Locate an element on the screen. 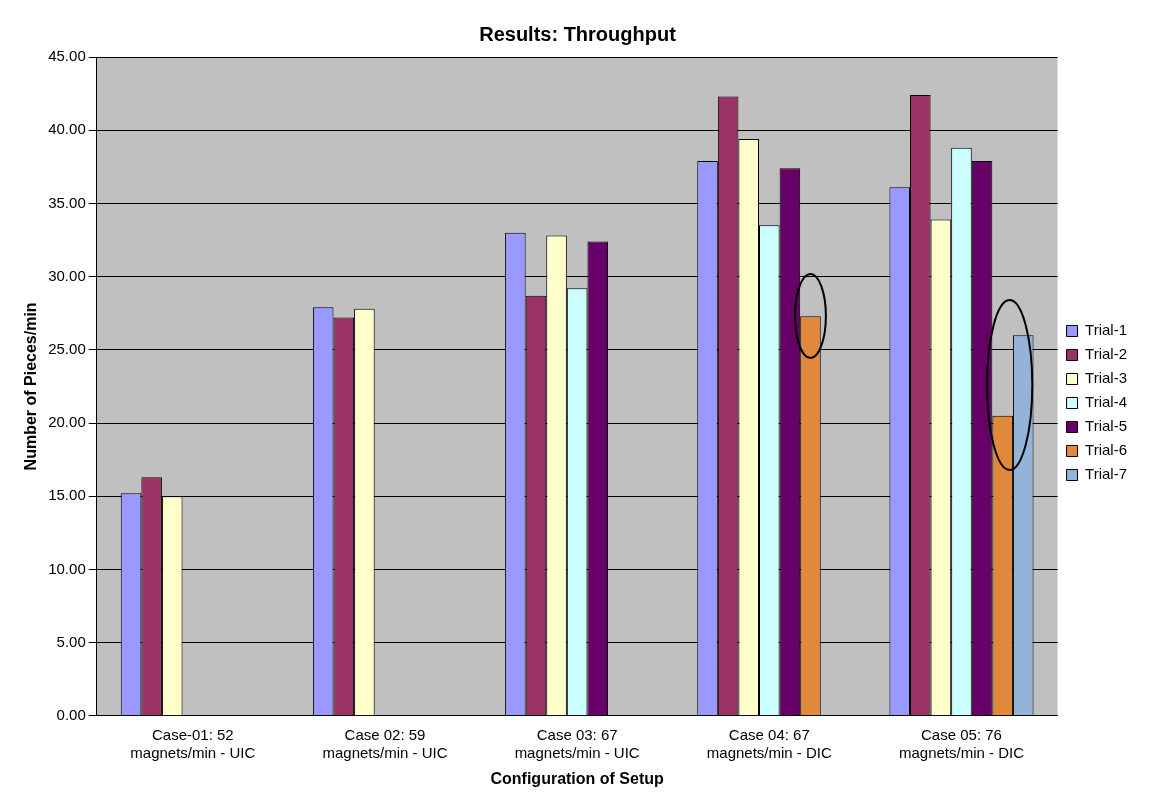 The height and width of the screenshot is (810, 1155). y-tick-label: 0.00 is located at coordinates (71, 714).